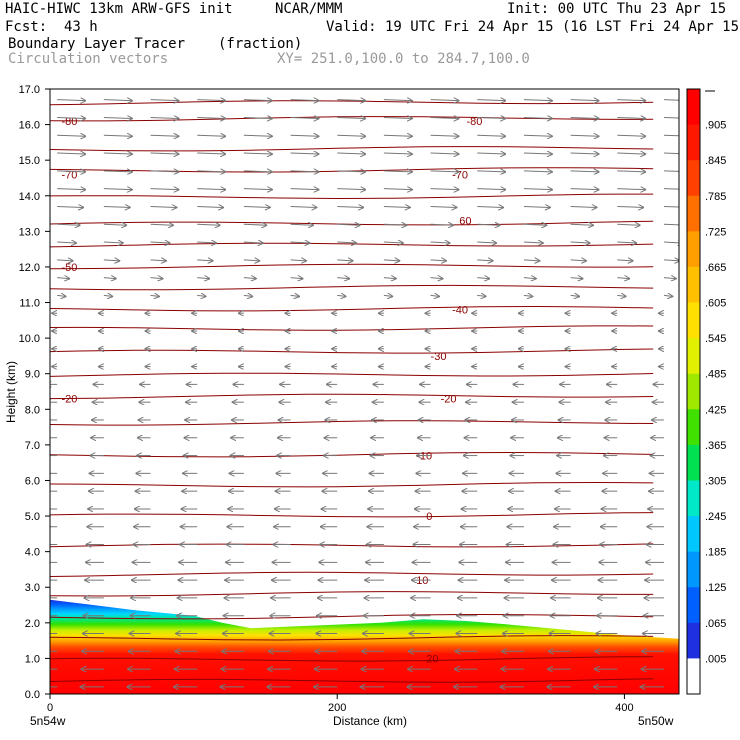  I want to click on colorbar-label: .785, so click(715, 197).